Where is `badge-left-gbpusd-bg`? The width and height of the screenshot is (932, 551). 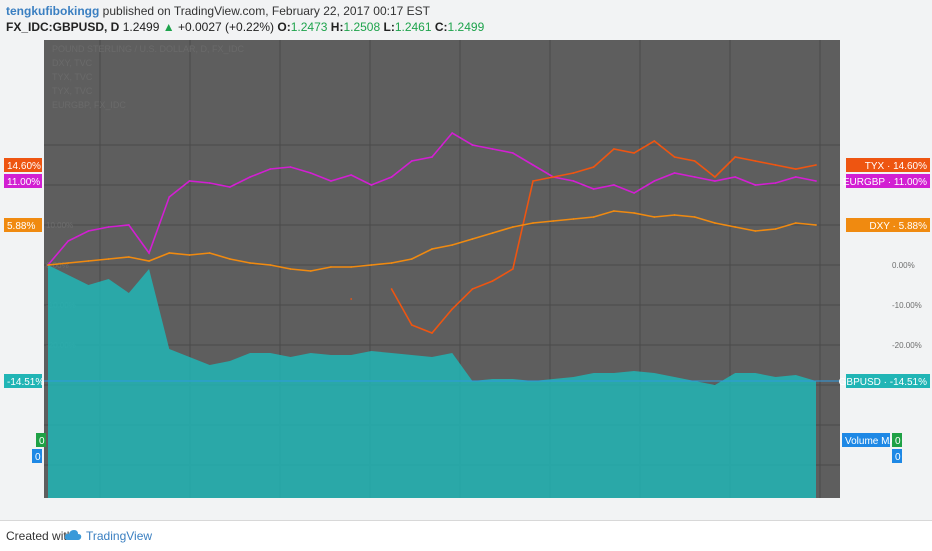 badge-left-gbpusd-bg is located at coordinates (23, 381).